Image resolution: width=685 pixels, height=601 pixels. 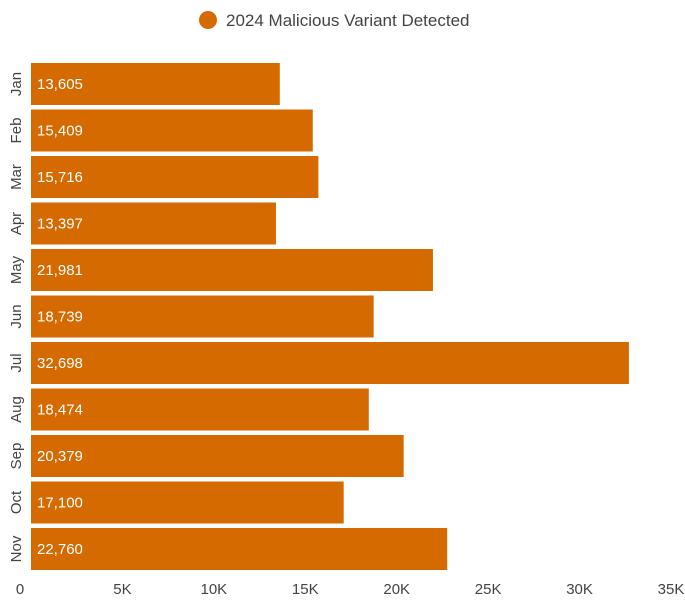 I want to click on category-label-jun: Jun, so click(x=16, y=316).